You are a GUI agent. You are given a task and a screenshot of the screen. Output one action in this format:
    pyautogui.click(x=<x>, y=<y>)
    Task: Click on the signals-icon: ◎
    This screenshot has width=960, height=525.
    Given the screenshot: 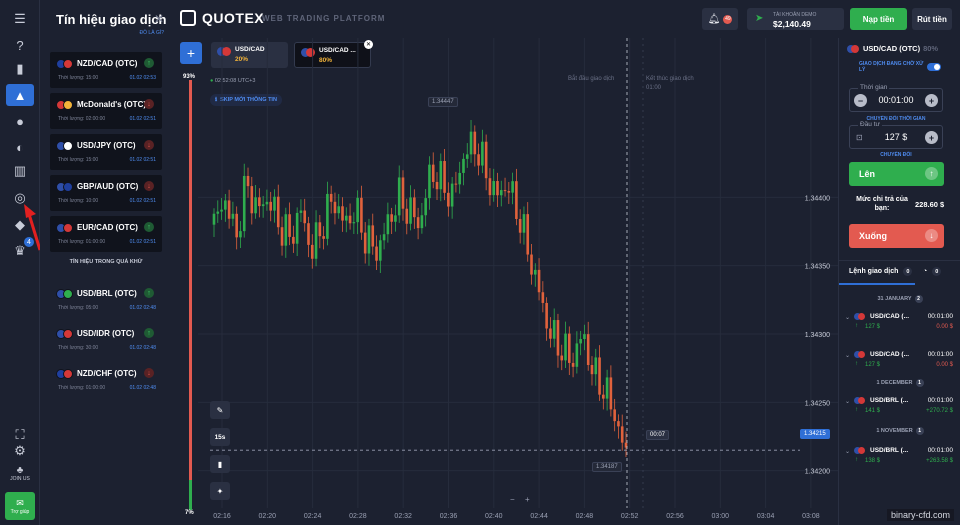 What is the action you would take?
    pyautogui.click(x=20, y=197)
    